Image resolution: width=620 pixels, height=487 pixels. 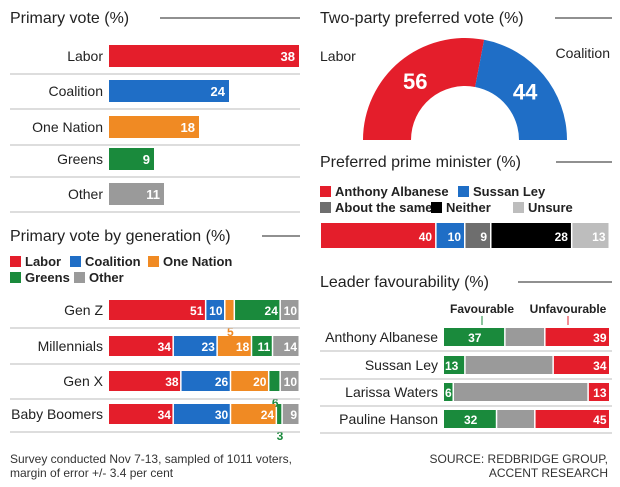 What do you see at coordinates (85, 56) in the screenshot?
I see `primary-vote-label-0: Labor` at bounding box center [85, 56].